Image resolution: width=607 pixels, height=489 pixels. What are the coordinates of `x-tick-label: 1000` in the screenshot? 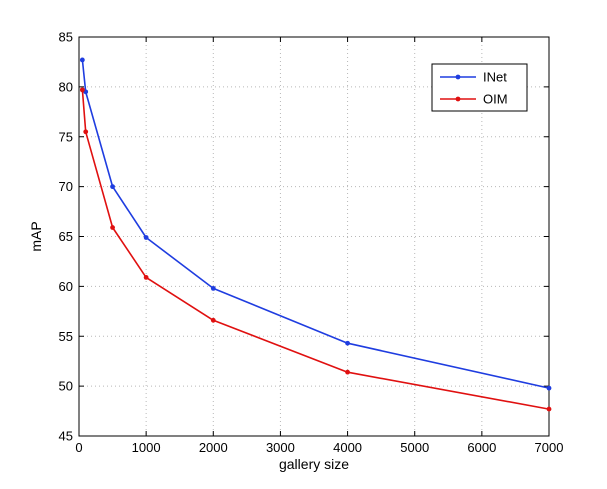 It's located at (146, 447).